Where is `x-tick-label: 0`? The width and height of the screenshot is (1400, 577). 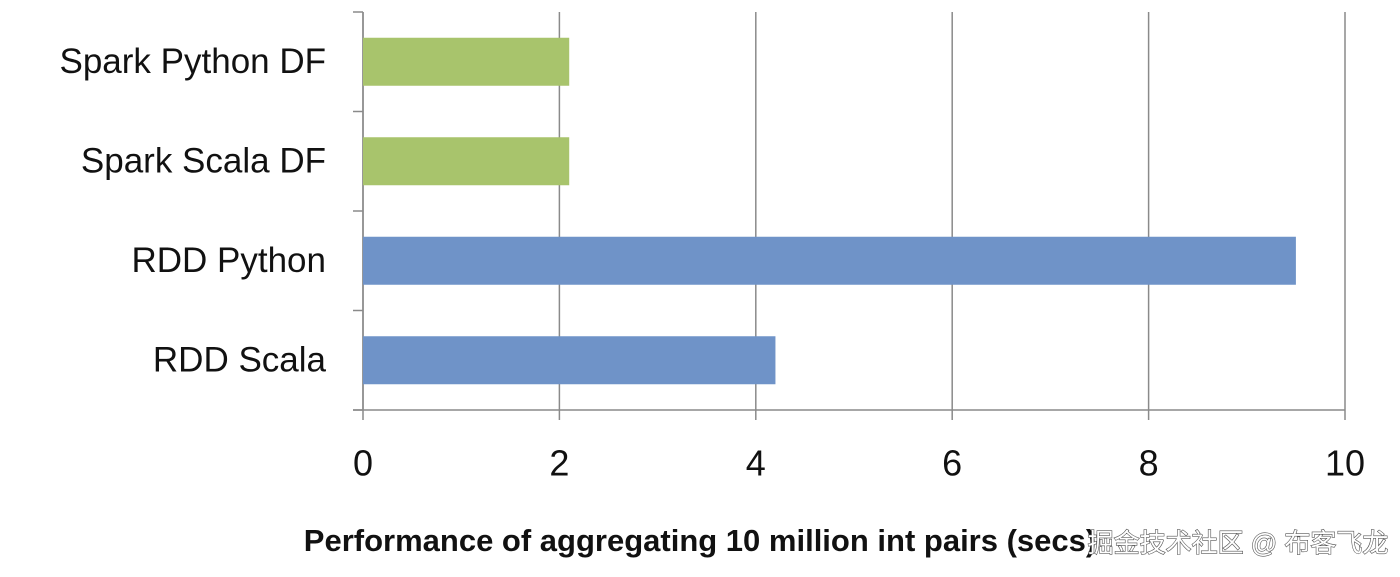
x-tick-label: 0 is located at coordinates (363, 463).